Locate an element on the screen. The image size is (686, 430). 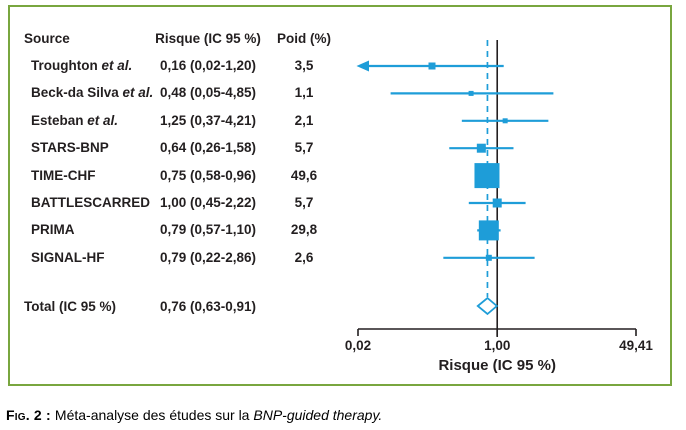
table-row: TIME-CHF 0,75 (0,58-0,96) 49,6 is located at coordinates (180, 176).